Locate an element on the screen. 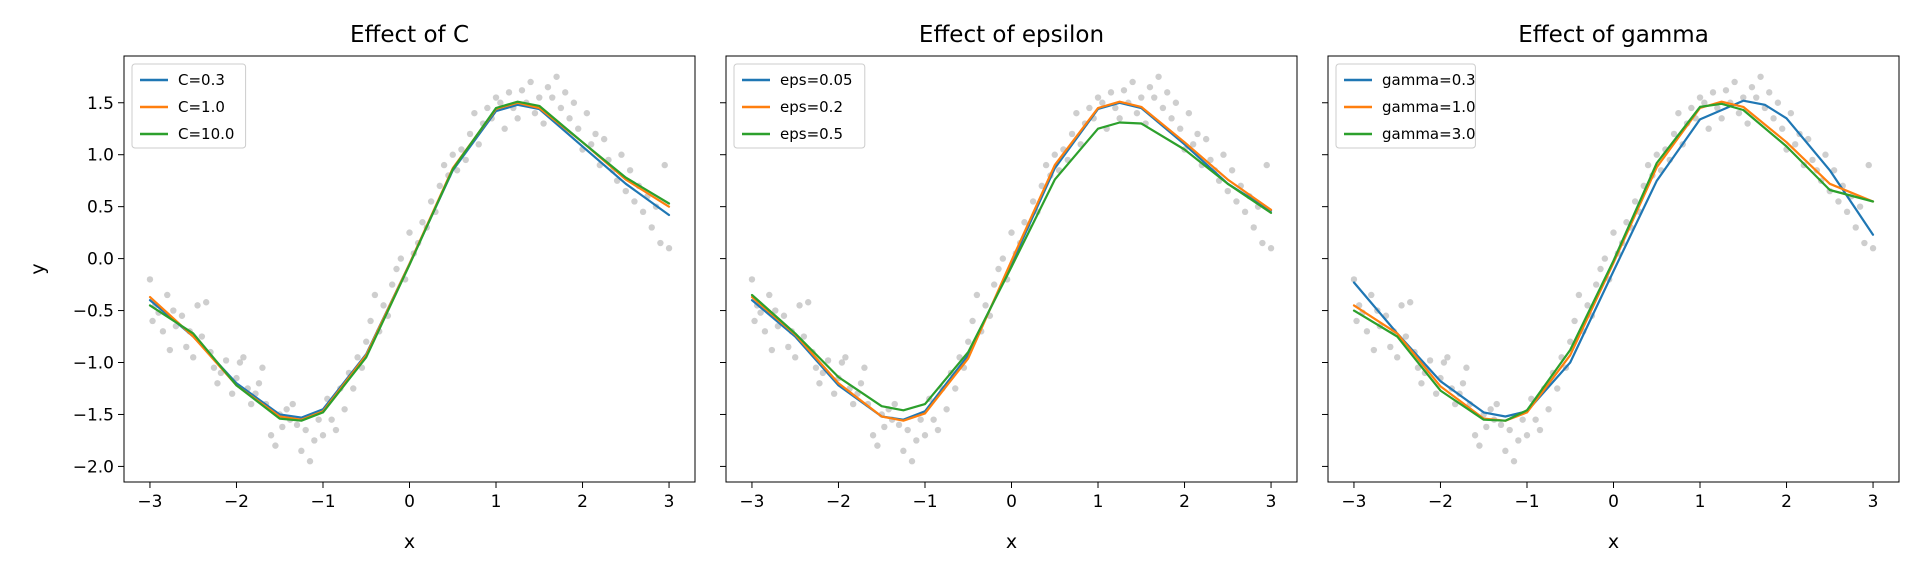  x-axis-label-gamma: x is located at coordinates (1613, 542).